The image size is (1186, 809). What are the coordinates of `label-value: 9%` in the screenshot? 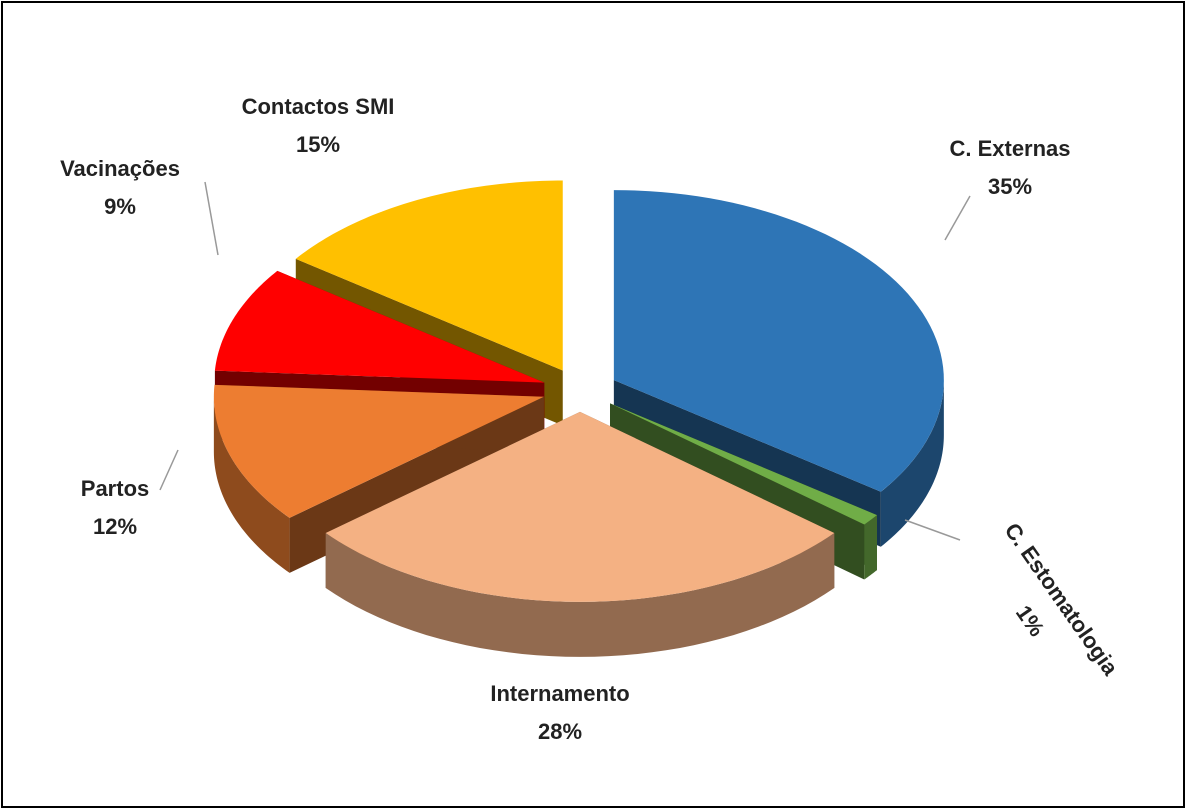 It's located at (120, 206).